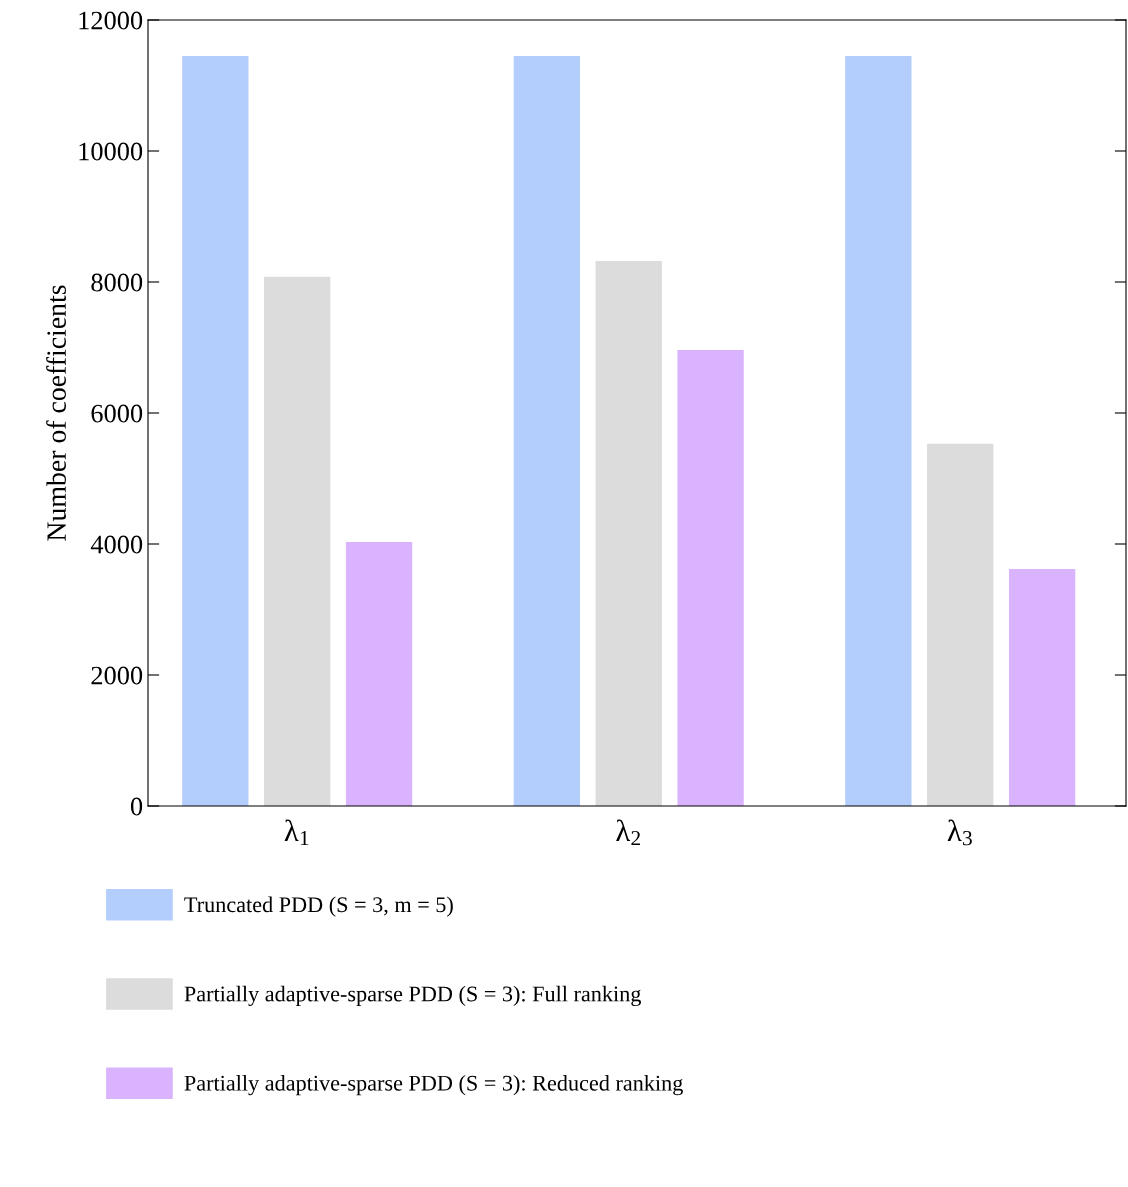  What do you see at coordinates (412, 996) in the screenshot?
I see `legend-label: Partially adaptive-sparse PDD (S = 3): Full ranking` at bounding box center [412, 996].